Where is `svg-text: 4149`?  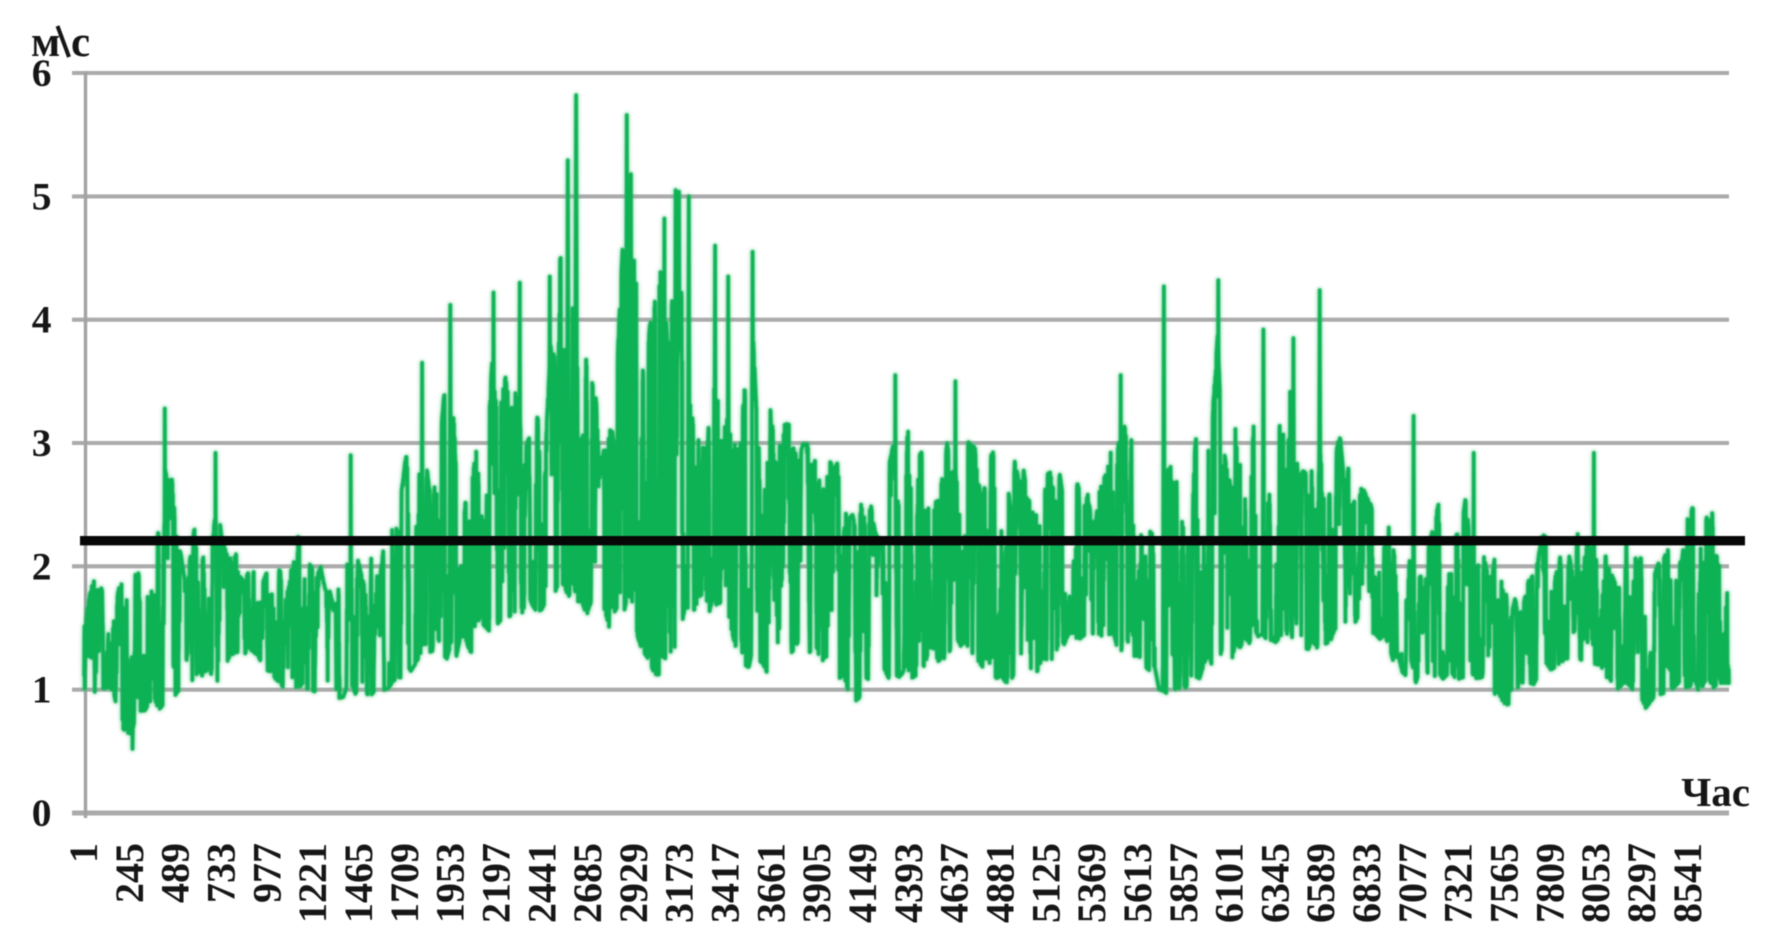
svg-text: 4149 is located at coordinates (862, 883).